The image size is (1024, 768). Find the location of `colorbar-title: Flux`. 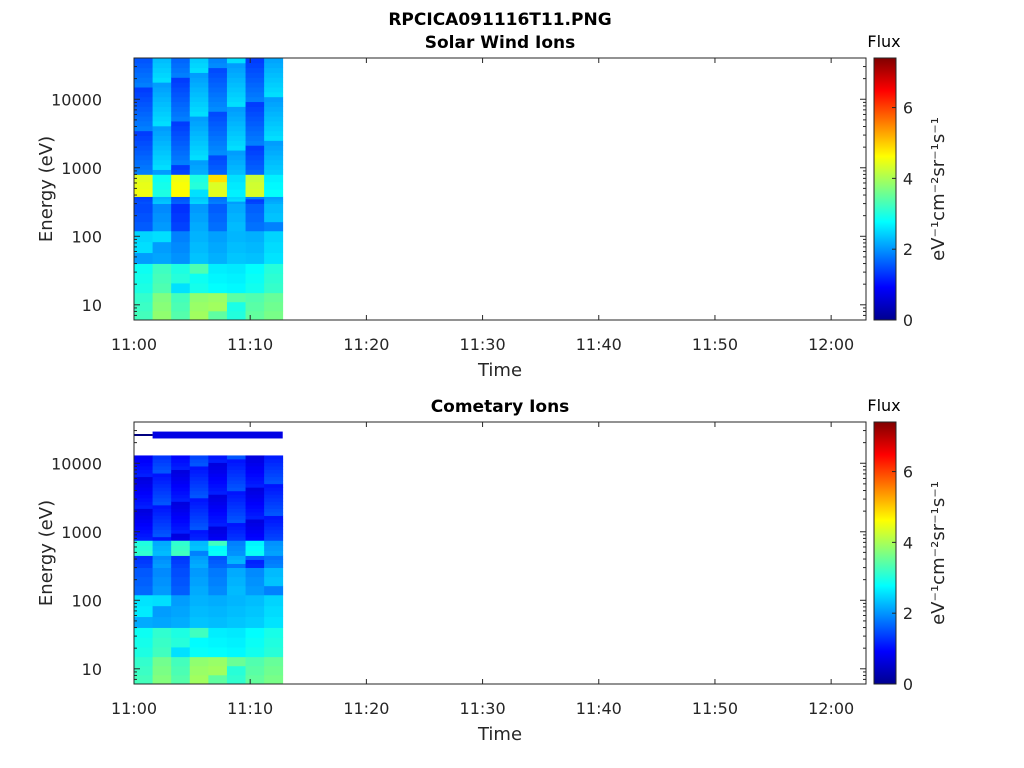

colorbar-title: Flux is located at coordinates (883, 405).